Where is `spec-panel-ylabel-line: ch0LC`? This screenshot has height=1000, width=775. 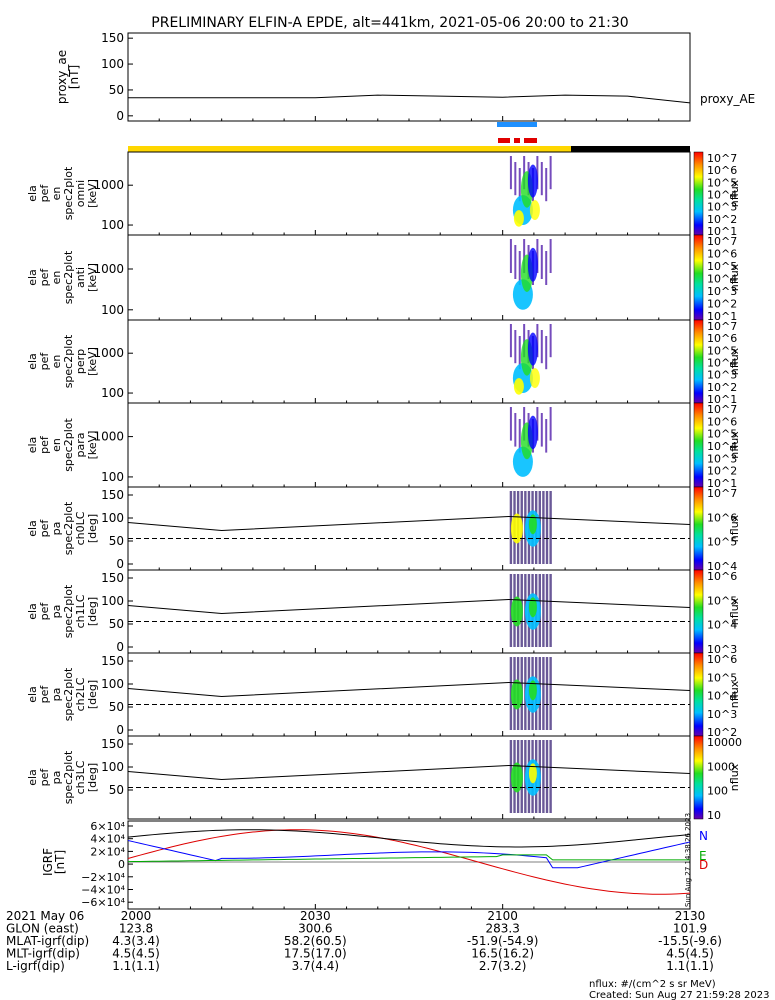 spec-panel-ylabel-line: ch0LC is located at coordinates (80, 528).